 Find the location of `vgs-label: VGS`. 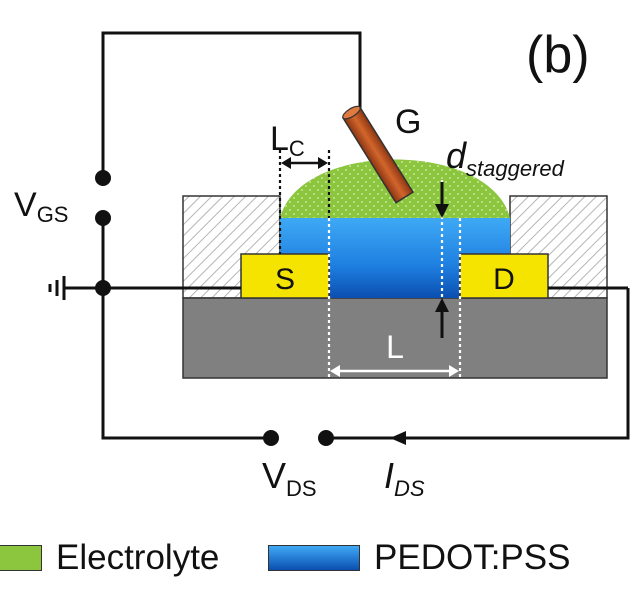

vgs-label: VGS is located at coordinates (41, 206).